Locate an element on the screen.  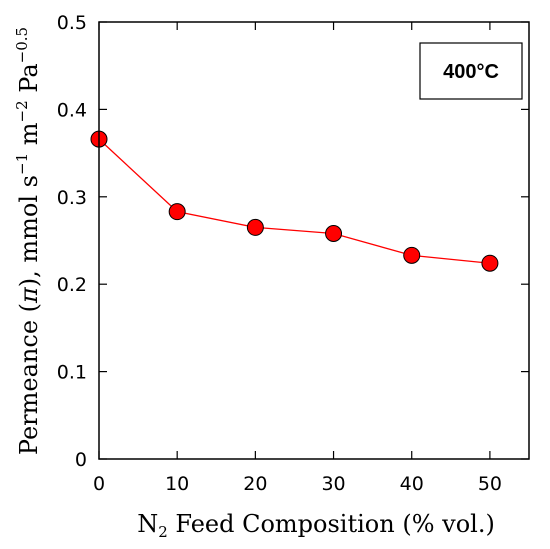
x-tick-label: 0 is located at coordinates (99, 484).